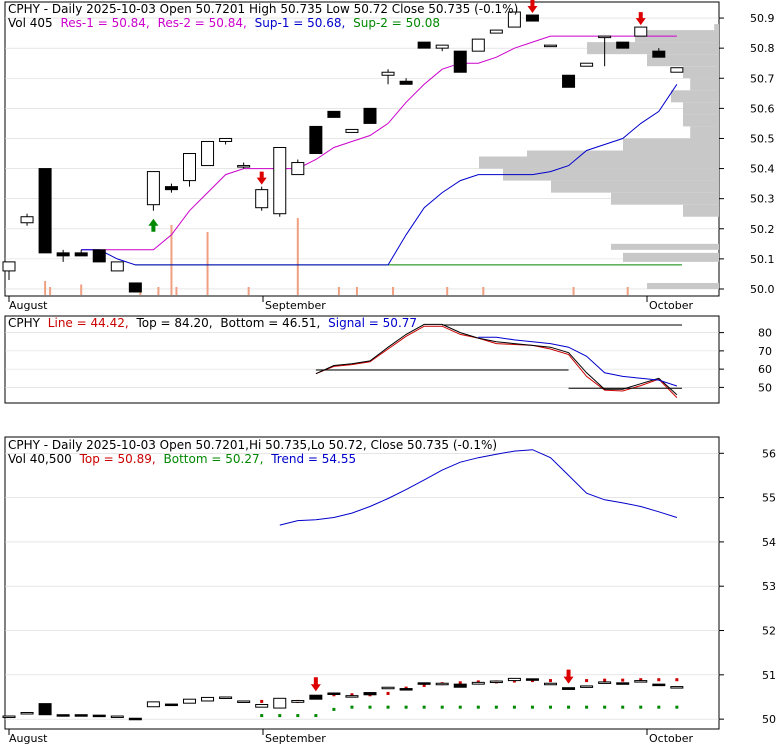  Describe the element at coordinates (769, 498) in the screenshot. I see `trend-y-tick-label: 55` at that location.